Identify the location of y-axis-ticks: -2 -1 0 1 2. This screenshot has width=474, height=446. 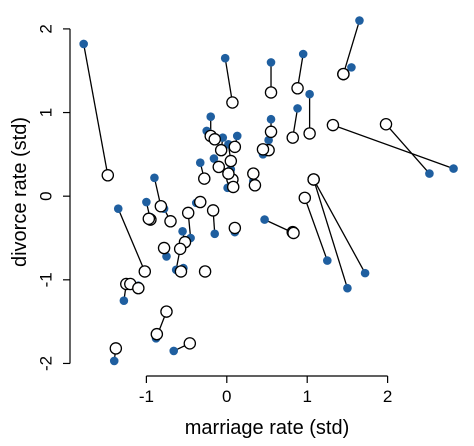
(53, 197).